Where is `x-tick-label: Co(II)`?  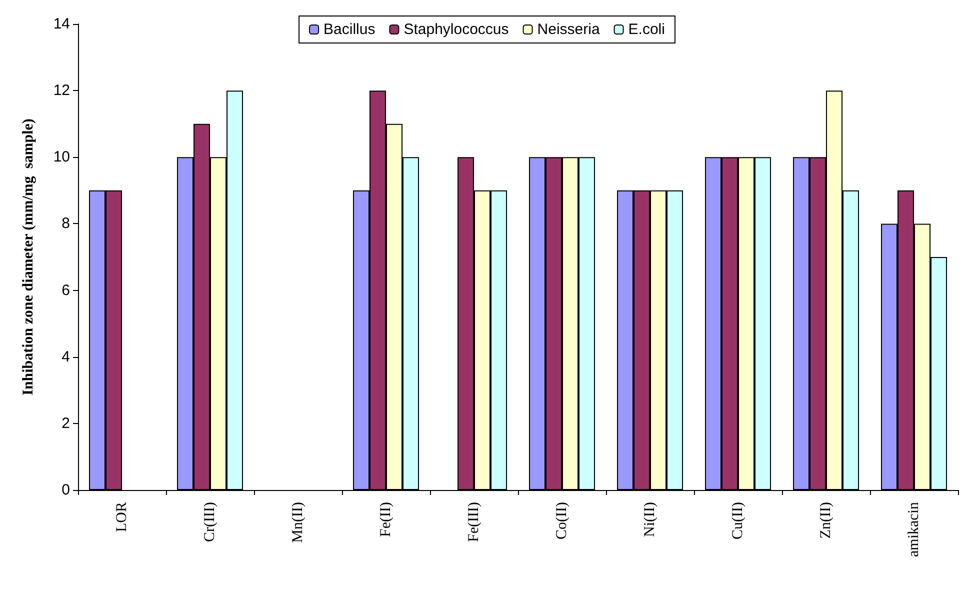 x-tick-label: Co(II) is located at coordinates (562, 521).